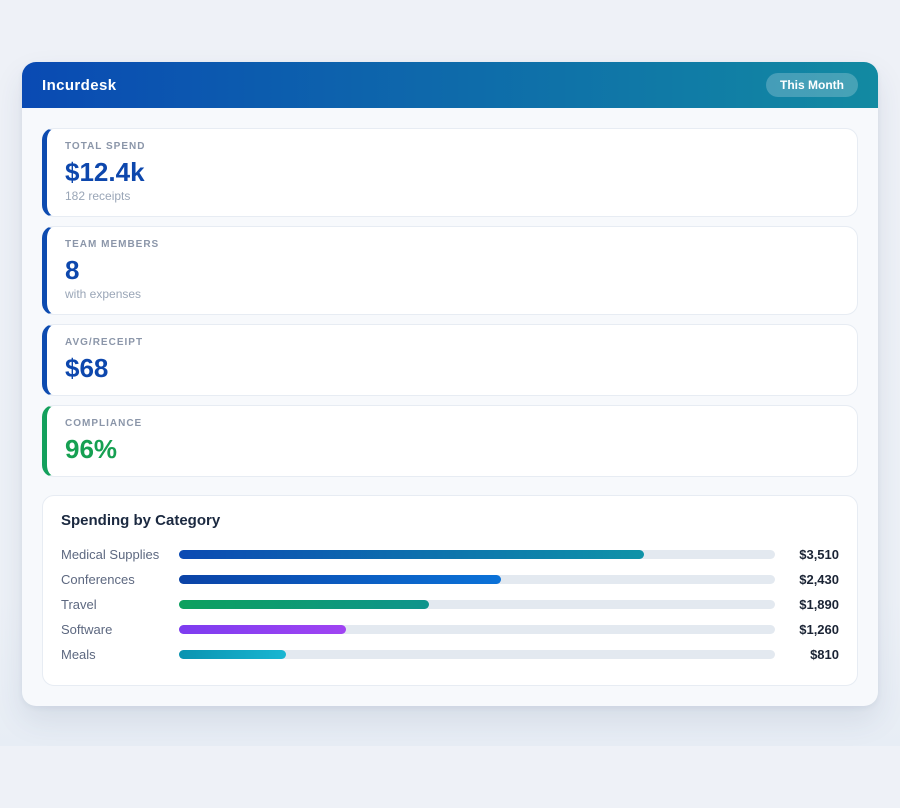 The height and width of the screenshot is (808, 900). What do you see at coordinates (450, 360) in the screenshot?
I see `stat-card: AVG/RECEIPT $68` at bounding box center [450, 360].